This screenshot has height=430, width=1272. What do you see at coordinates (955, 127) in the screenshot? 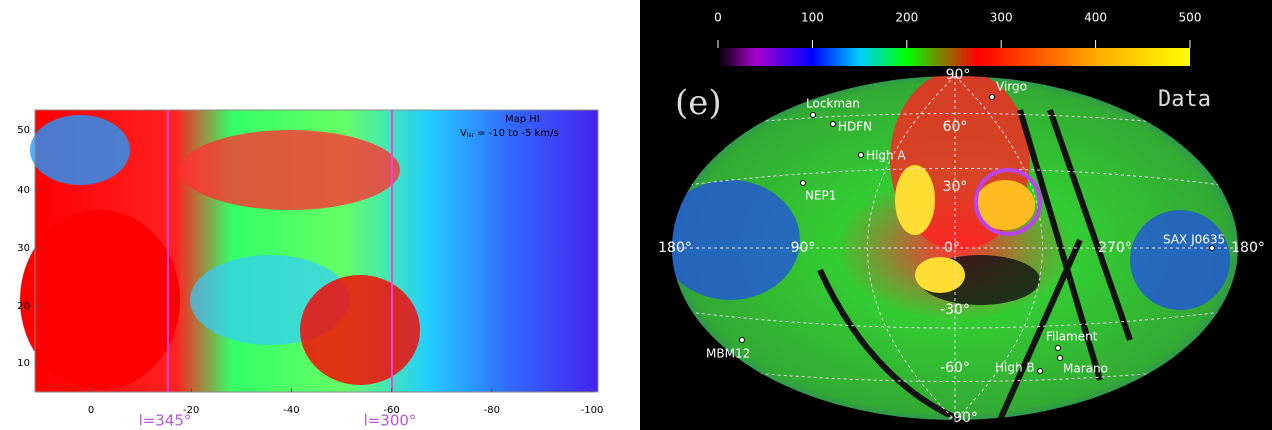
I see `grid-label: 60°` at bounding box center [955, 127].